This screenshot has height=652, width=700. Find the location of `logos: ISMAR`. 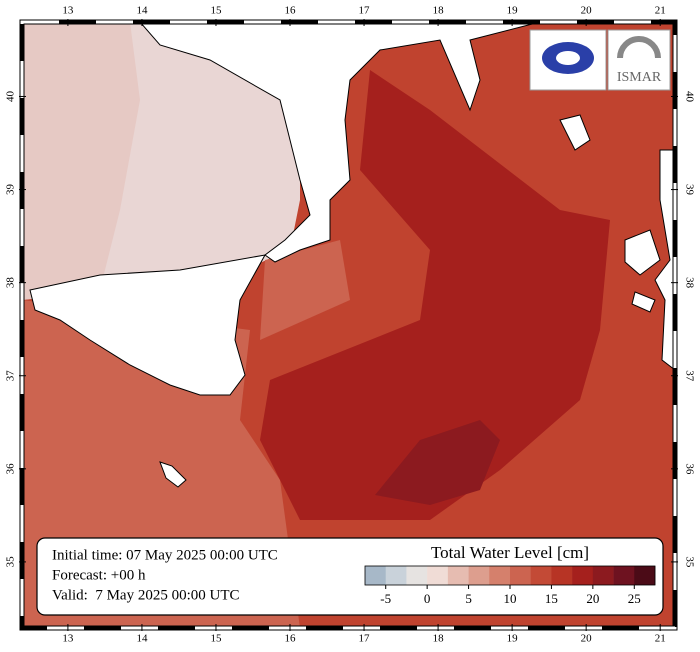

logos: ISMAR is located at coordinates (600, 60).